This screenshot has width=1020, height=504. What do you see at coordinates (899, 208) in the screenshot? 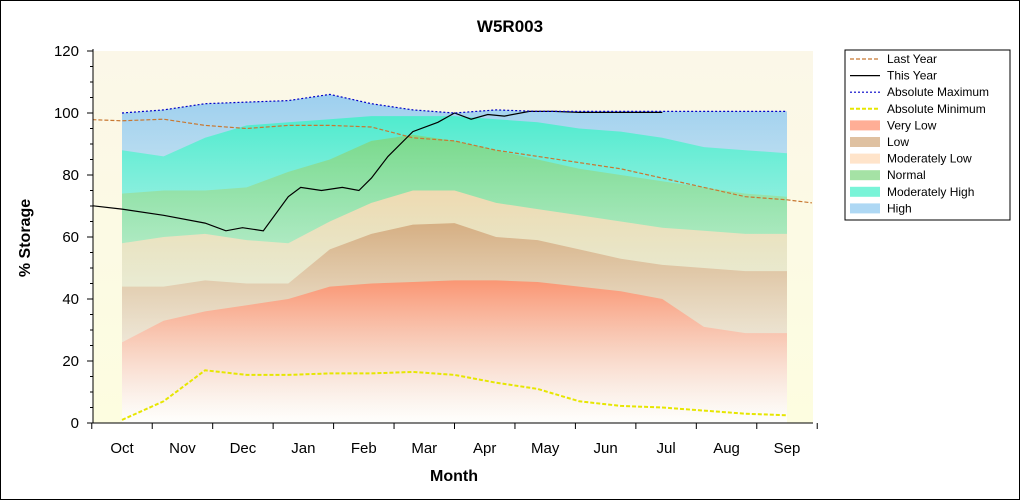
I see `legend-label: High` at bounding box center [899, 208].